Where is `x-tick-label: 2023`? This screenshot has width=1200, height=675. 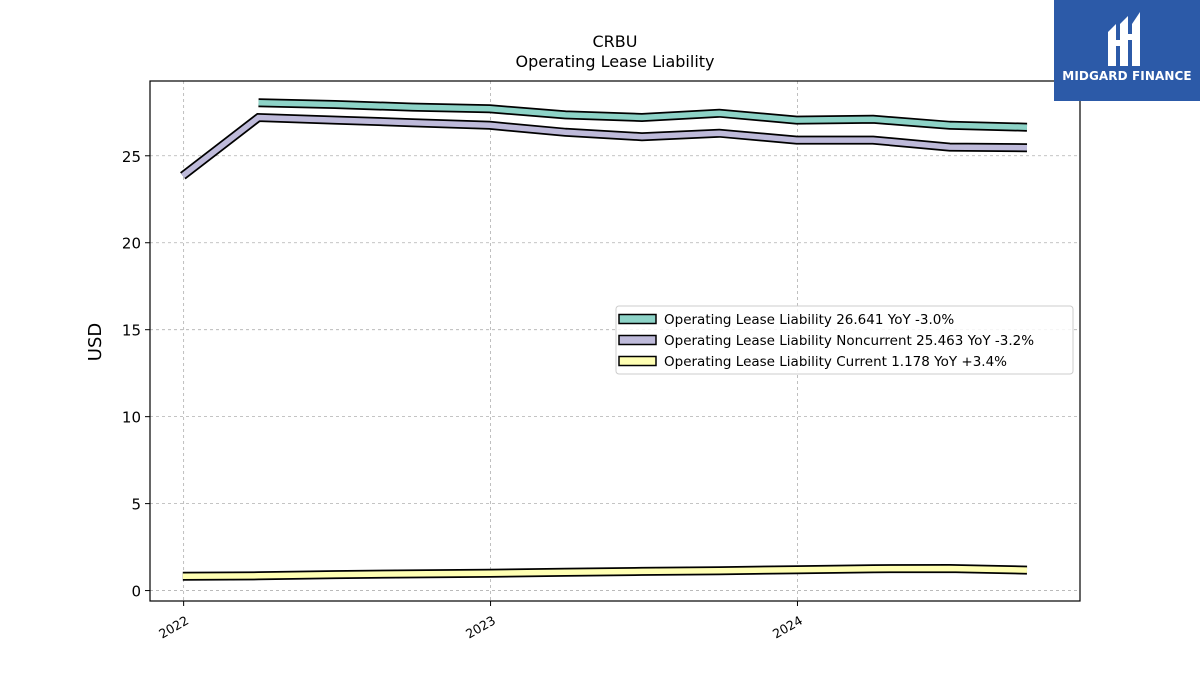
x-tick-label: 2023 is located at coordinates (480, 627).